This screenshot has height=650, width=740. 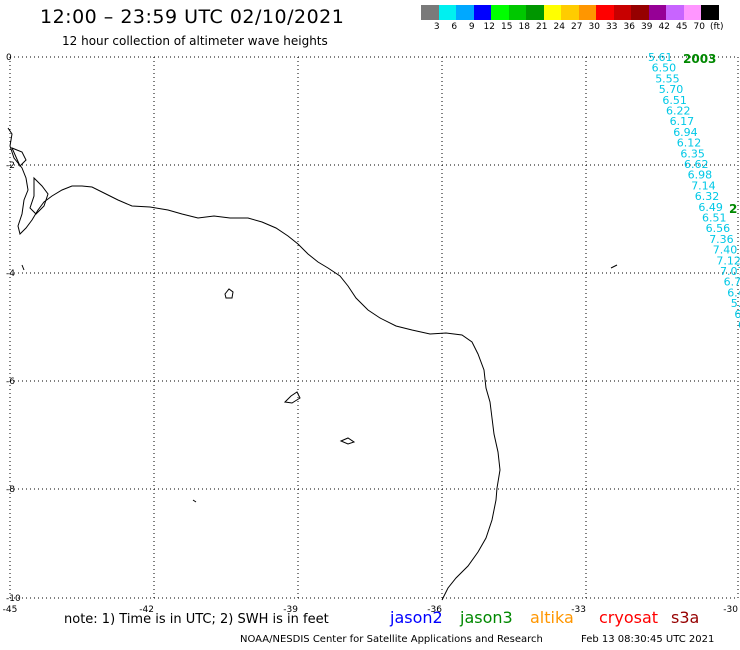 I want to click on track-value-label: 5.55, so click(x=667, y=78).